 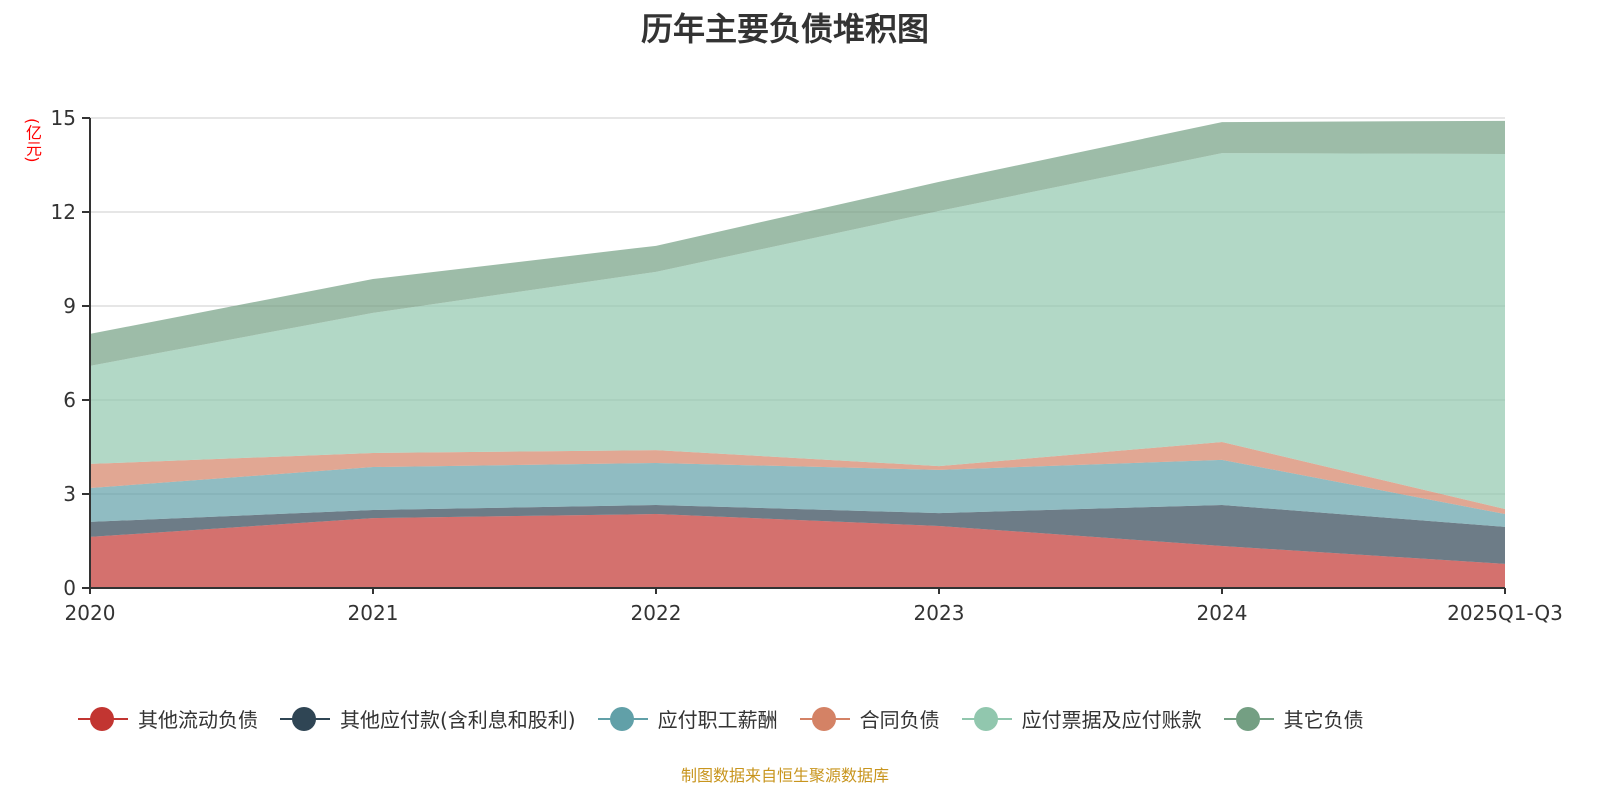 I want to click on legend-item: 应付职工薪酬, so click(x=687, y=718).